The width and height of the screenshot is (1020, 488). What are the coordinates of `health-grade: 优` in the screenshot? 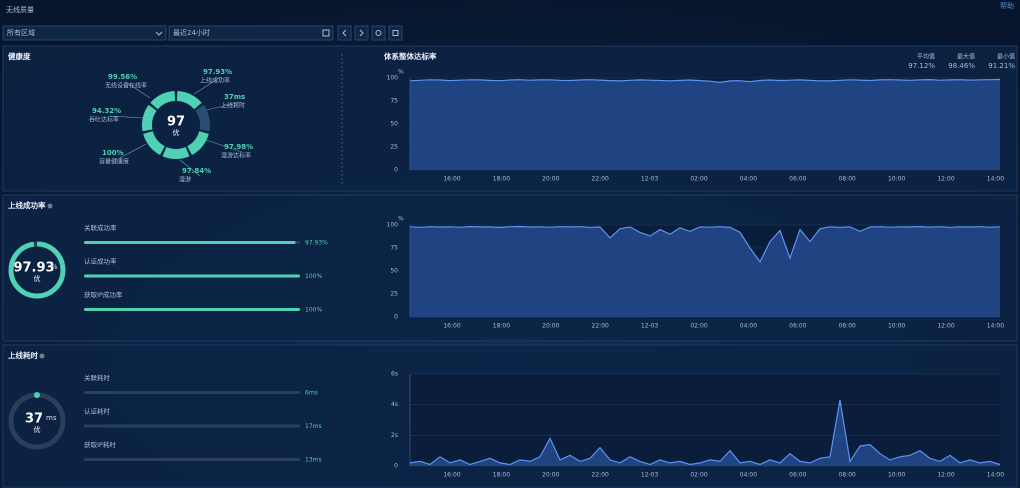 It's located at (176, 132).